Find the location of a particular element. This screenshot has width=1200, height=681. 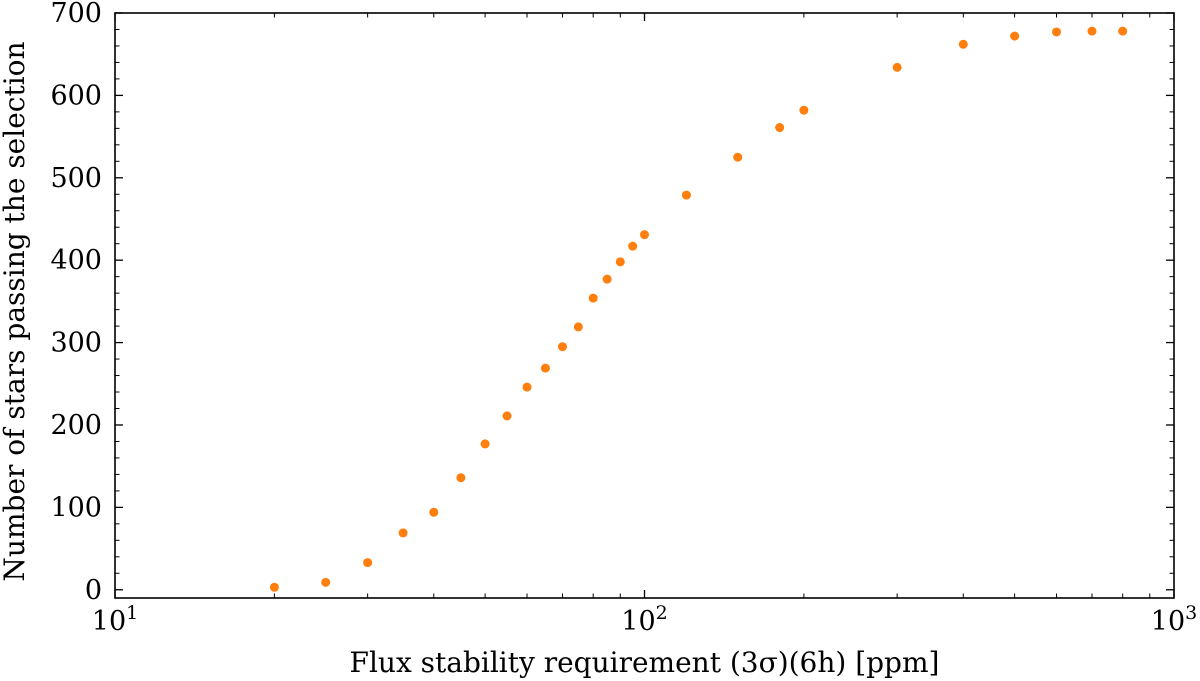

y-tick-label: 0 is located at coordinates (93, 590).